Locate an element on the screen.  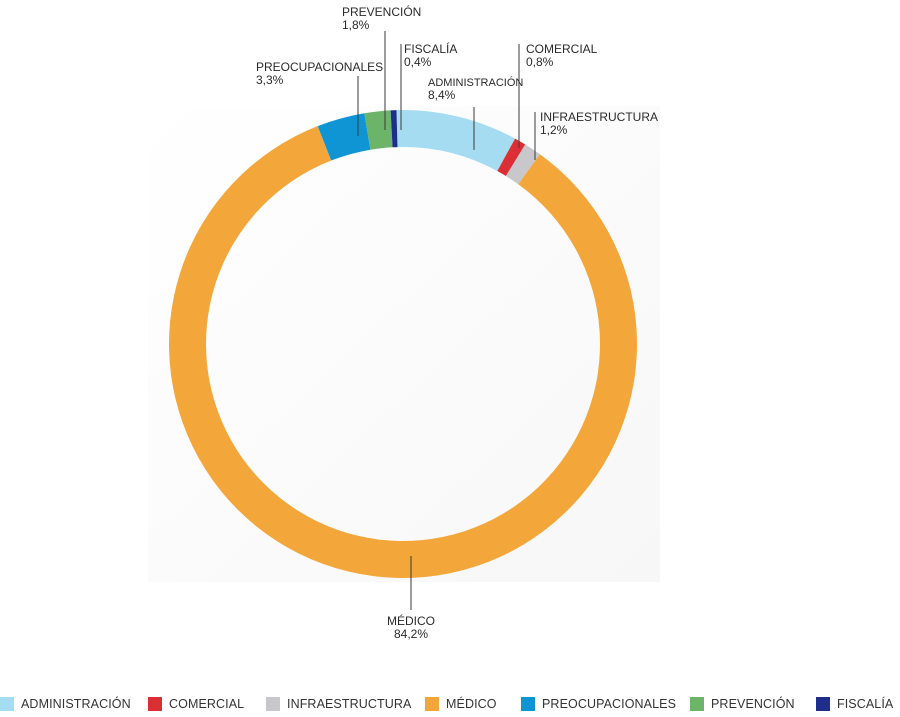
slice-prevencion is located at coordinates (378, 130).